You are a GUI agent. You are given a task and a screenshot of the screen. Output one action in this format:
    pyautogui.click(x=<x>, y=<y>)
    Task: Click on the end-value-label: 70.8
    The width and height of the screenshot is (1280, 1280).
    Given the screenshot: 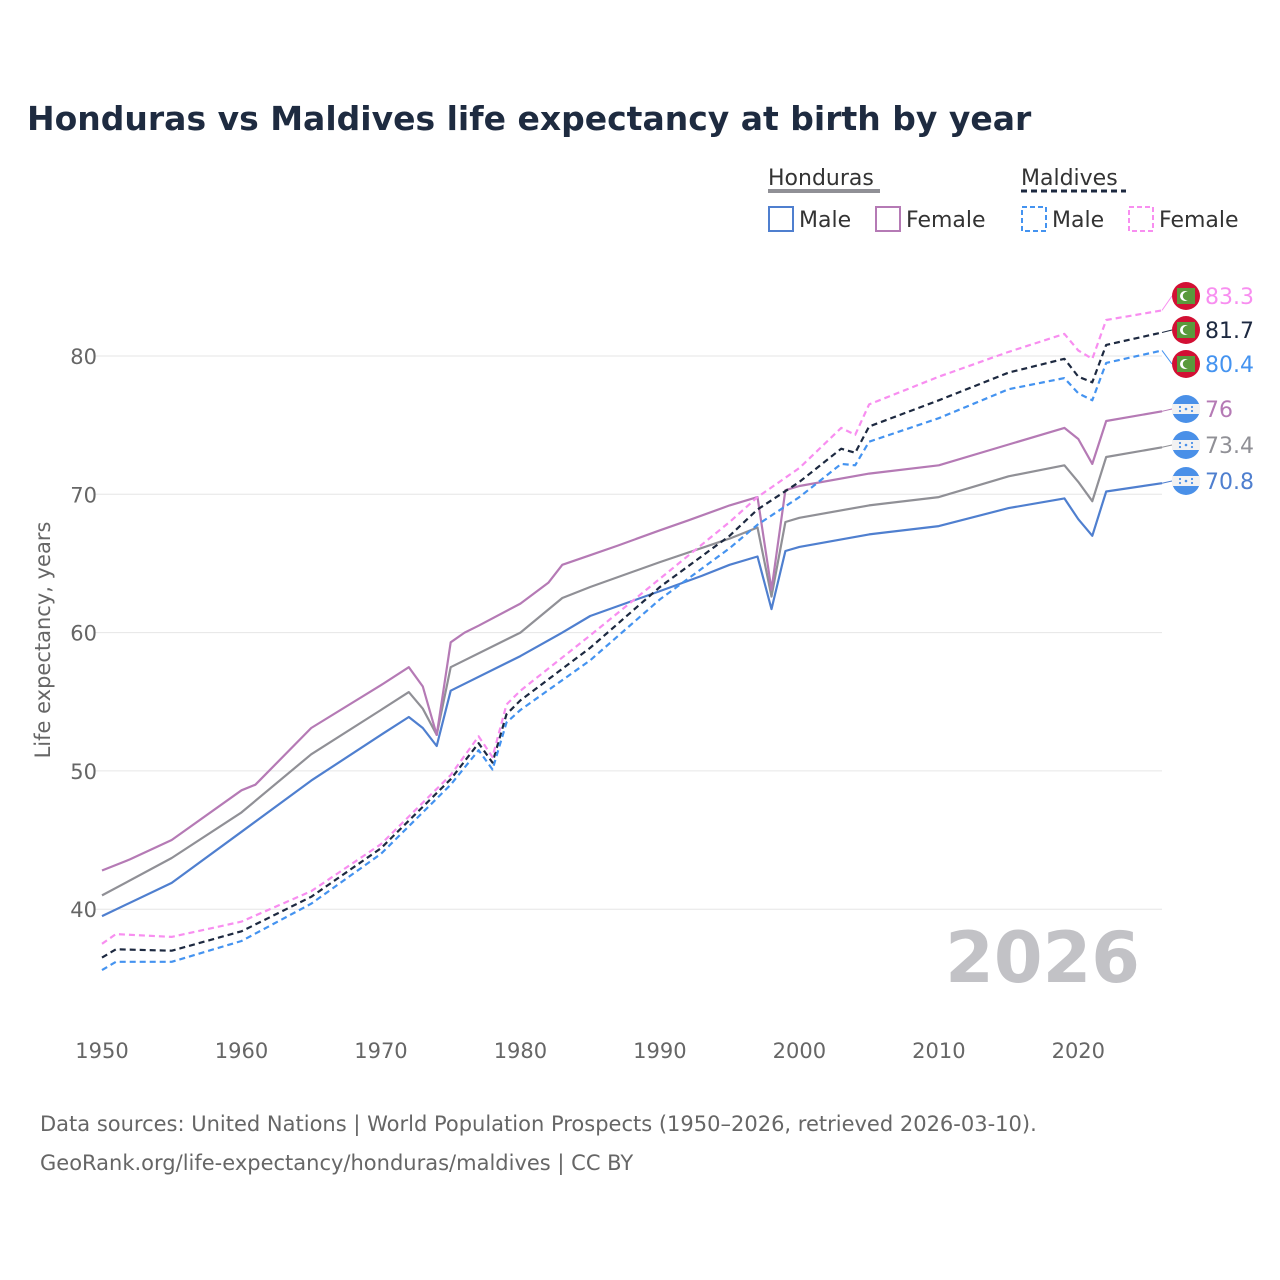 What is the action you would take?
    pyautogui.click(x=1229, y=482)
    